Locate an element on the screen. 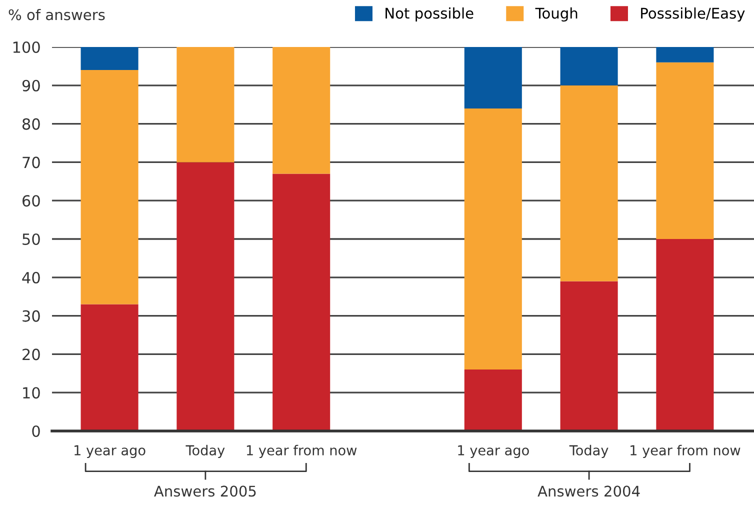  y-tick-label: 30 is located at coordinates (31, 316).